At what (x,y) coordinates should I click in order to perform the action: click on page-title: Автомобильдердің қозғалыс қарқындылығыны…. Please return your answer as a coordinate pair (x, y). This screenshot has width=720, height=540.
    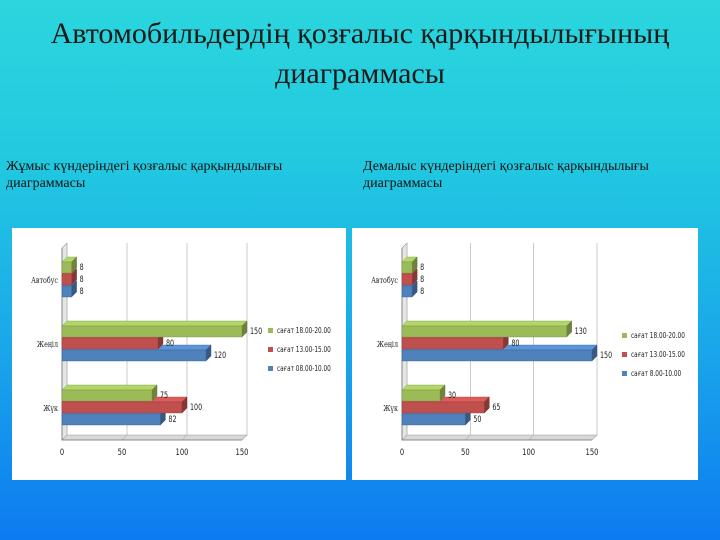
    Looking at the image, I should click on (360, 54).